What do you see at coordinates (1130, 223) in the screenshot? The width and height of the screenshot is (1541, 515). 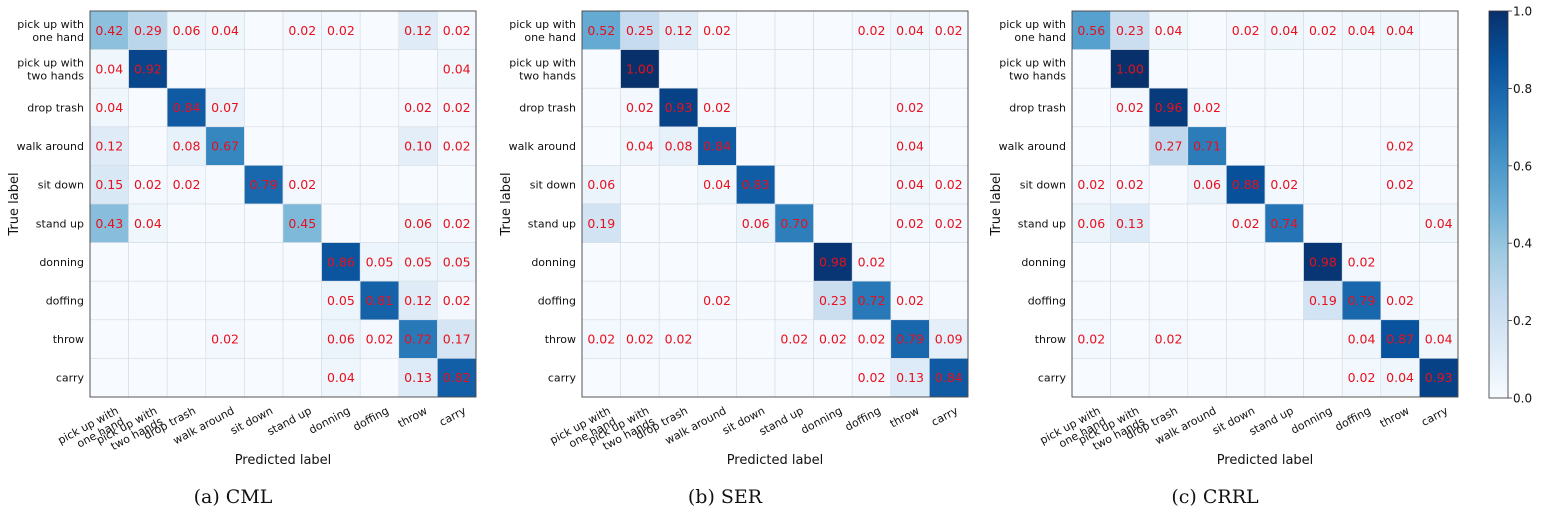 I see `cell-value-label: 0.13` at bounding box center [1130, 223].